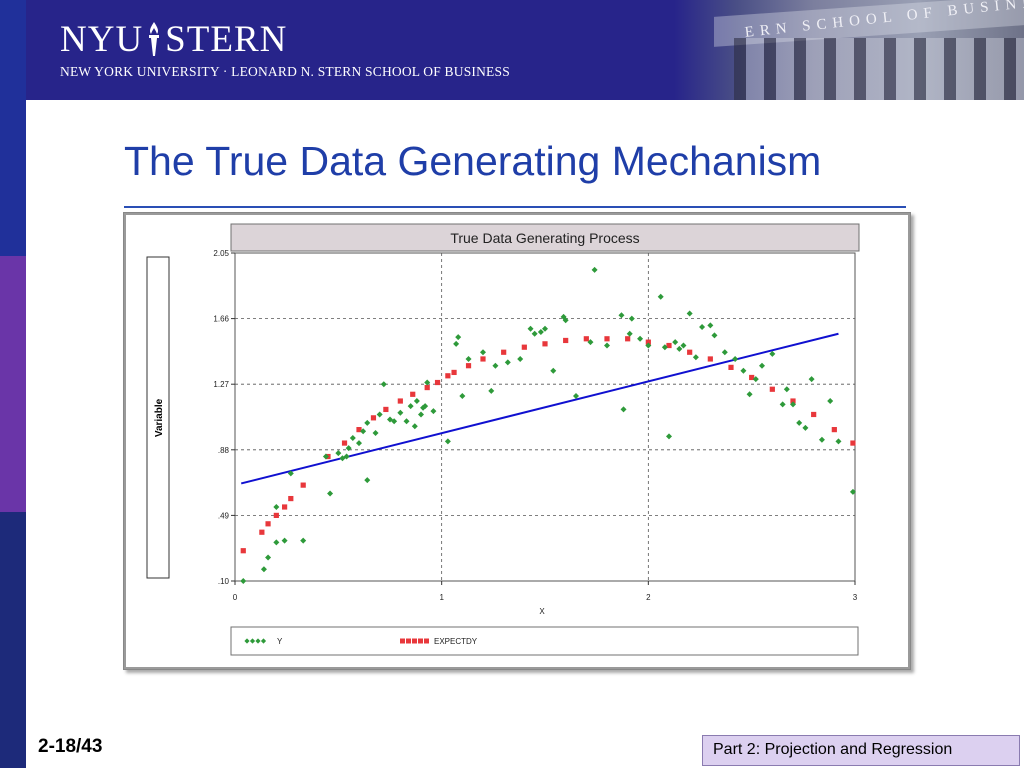 This screenshot has height=768, width=1024. I want to click on y-tick-label: 1.27, so click(221, 384).